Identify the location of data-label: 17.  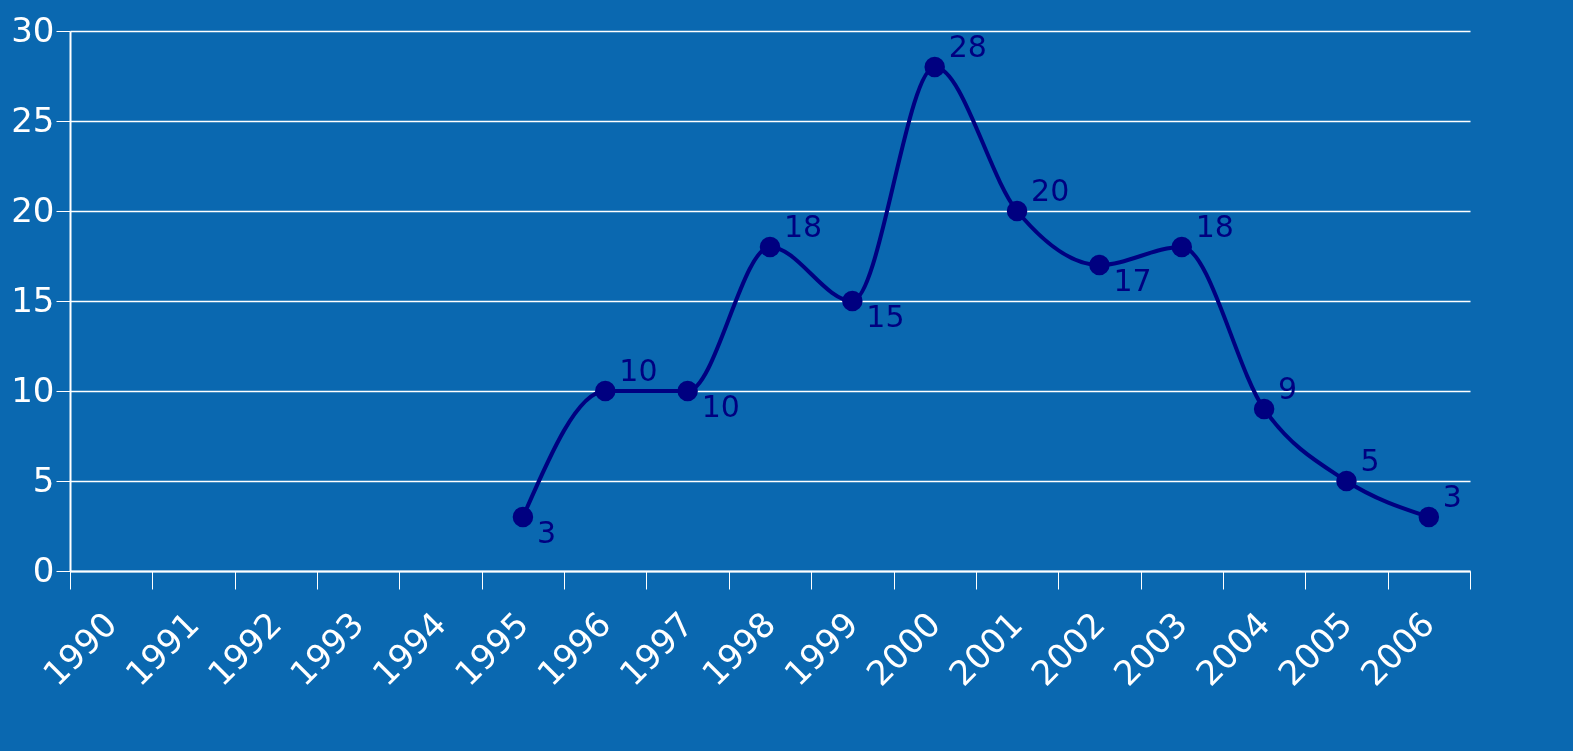
(1132, 280).